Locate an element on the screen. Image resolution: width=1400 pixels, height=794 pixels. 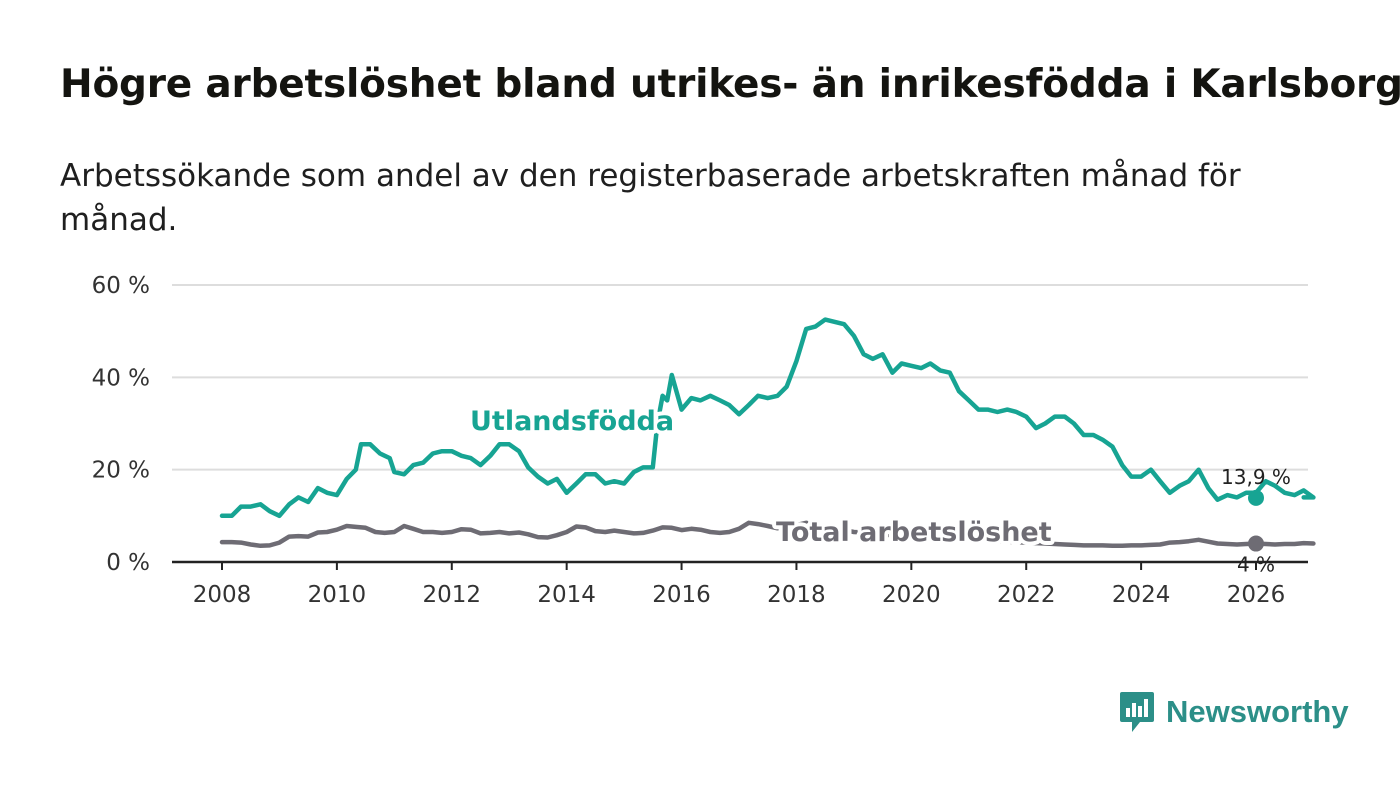
series-label-utlandsfodda: Utlandsfödda is located at coordinates (572, 421).